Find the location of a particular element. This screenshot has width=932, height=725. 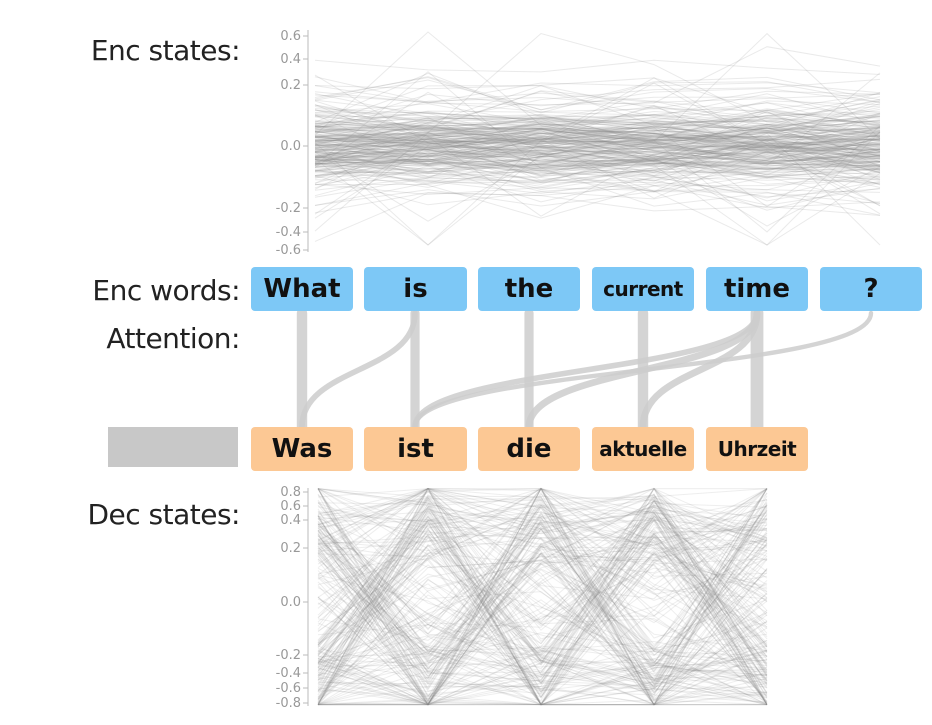

enc-word-box: ? is located at coordinates (871, 289).